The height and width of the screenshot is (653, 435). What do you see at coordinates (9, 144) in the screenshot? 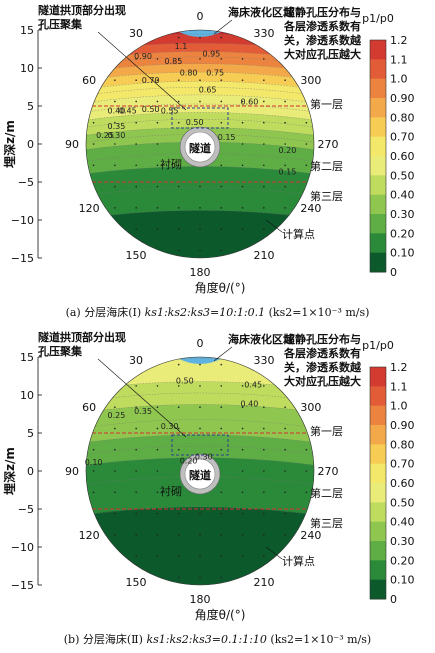
I see `y-axis-label: 埋深z/m` at bounding box center [9, 144].